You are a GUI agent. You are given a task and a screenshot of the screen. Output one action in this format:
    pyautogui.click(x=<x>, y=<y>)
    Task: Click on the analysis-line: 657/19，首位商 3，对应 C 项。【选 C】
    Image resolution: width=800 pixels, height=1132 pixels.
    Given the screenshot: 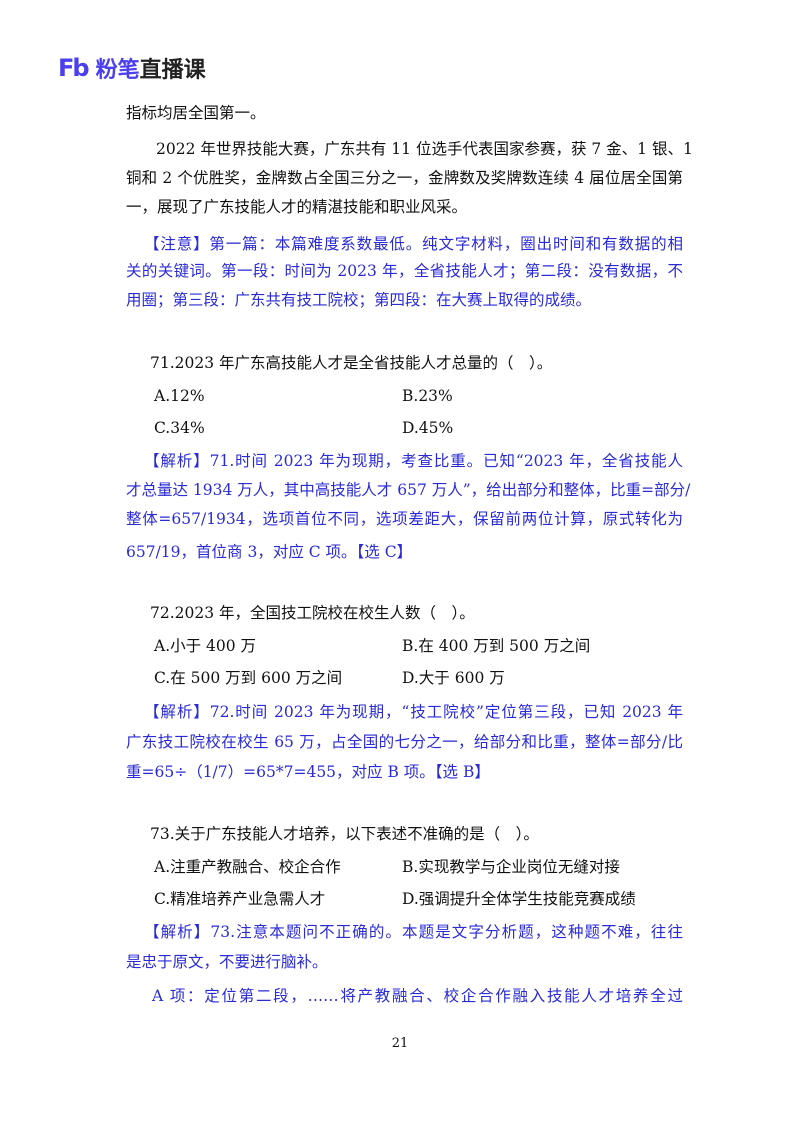 What is the action you would take?
    pyautogui.click(x=269, y=552)
    